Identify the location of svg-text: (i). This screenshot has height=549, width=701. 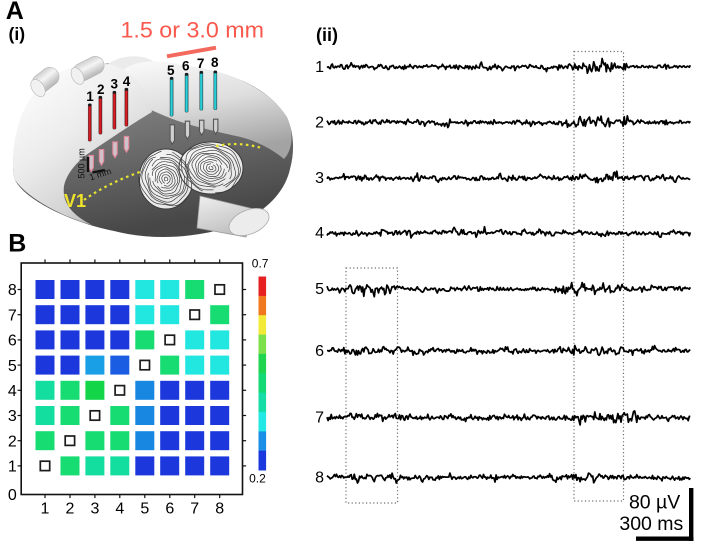
(17, 34).